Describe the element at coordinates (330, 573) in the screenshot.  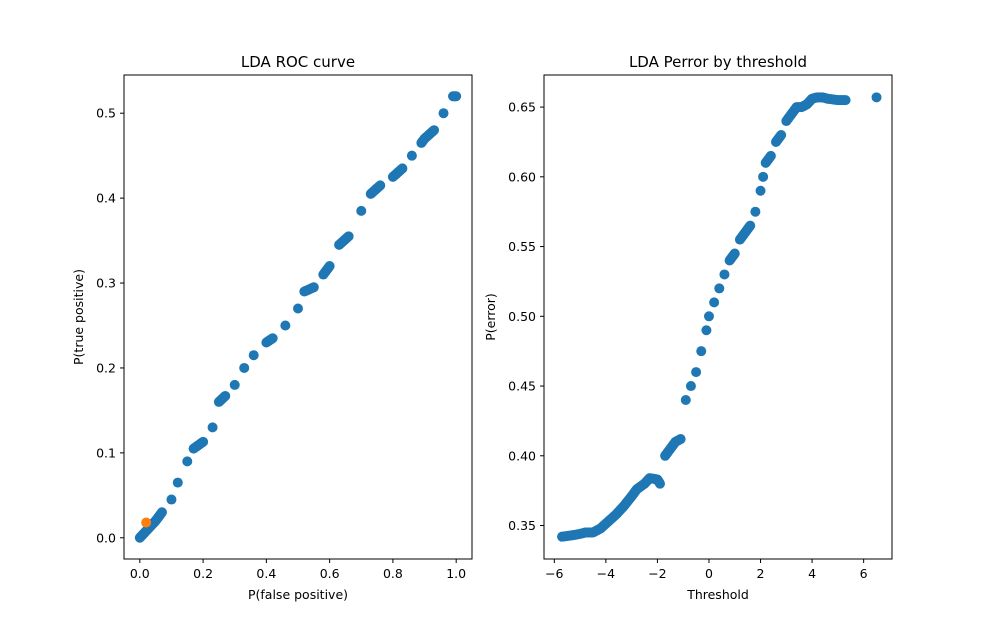
I see `x-tick-label: 0.6` at that location.